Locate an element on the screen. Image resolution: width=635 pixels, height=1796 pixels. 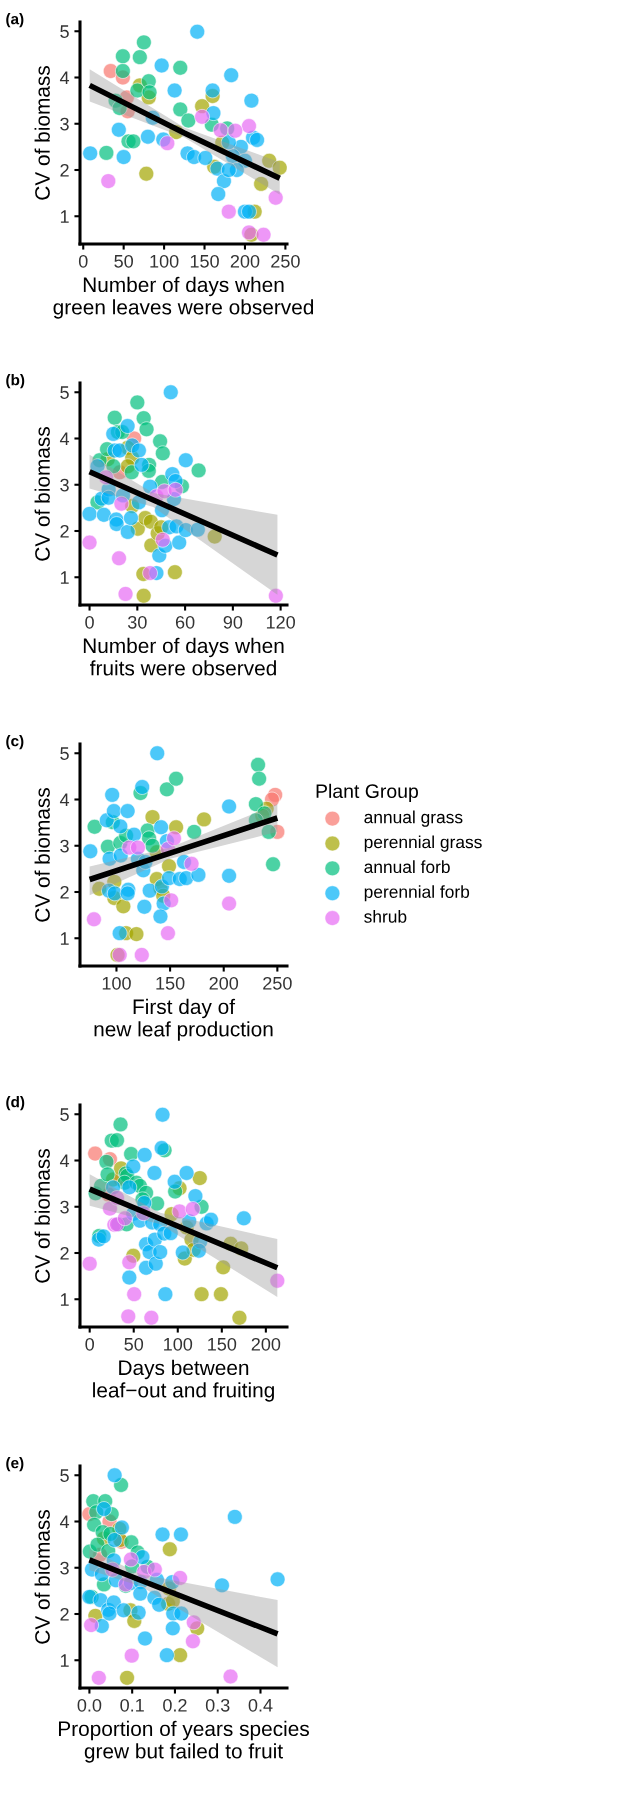
legend-label: annual grass is located at coordinates (413, 818).